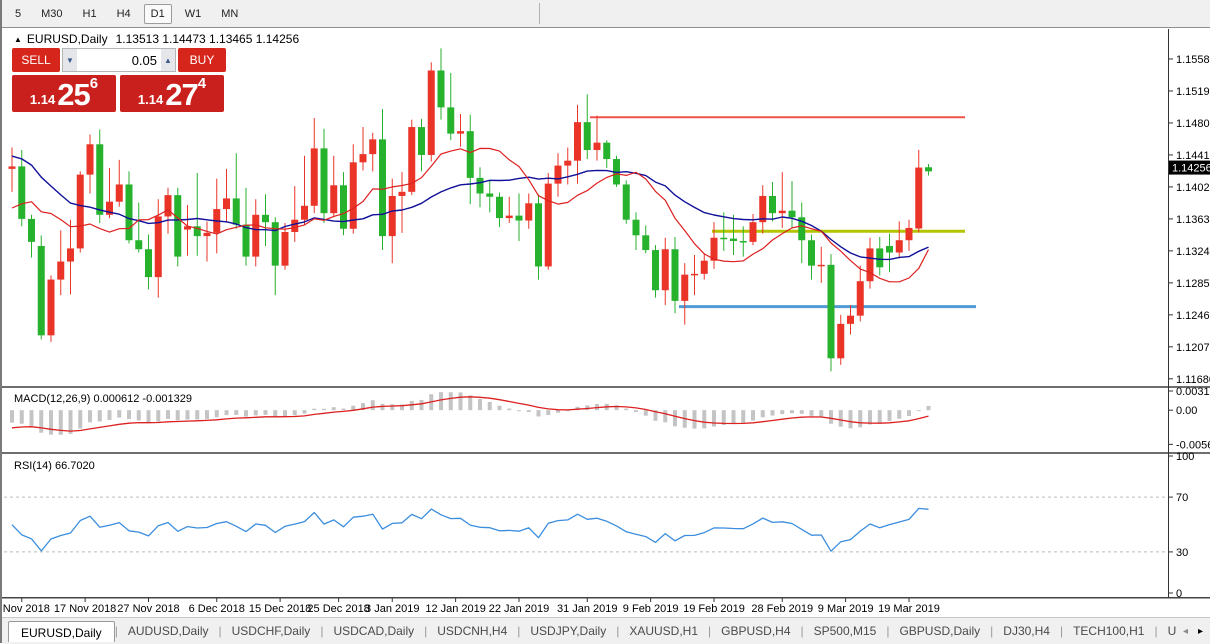  Describe the element at coordinates (33, 466) in the screenshot. I see `rsi-name: RSI(14)` at that location.